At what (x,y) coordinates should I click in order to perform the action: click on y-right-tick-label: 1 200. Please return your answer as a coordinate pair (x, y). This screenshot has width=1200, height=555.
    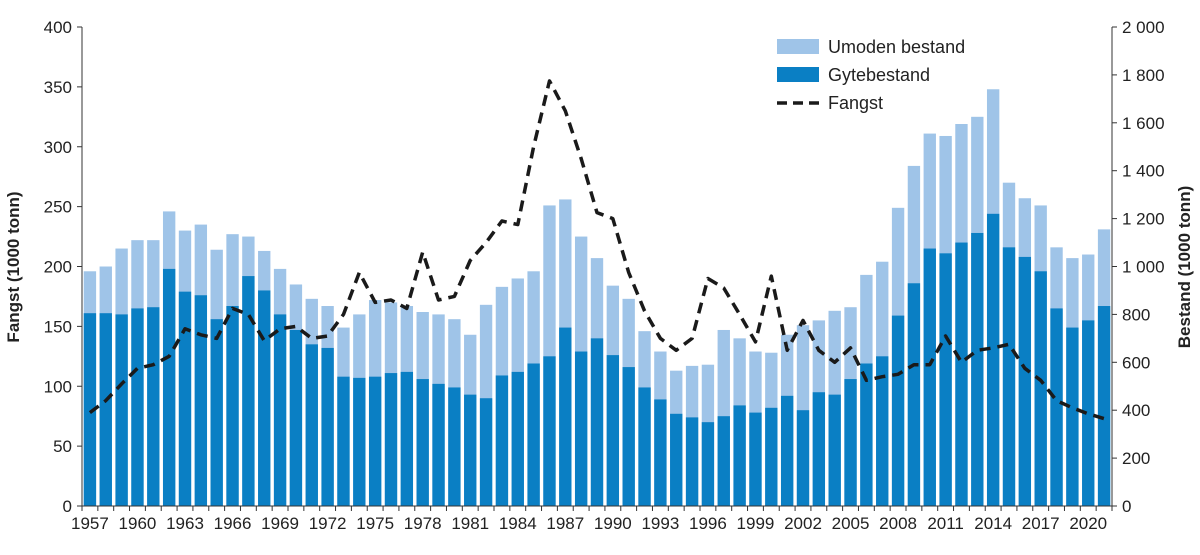
    Looking at the image, I should click on (1143, 219).